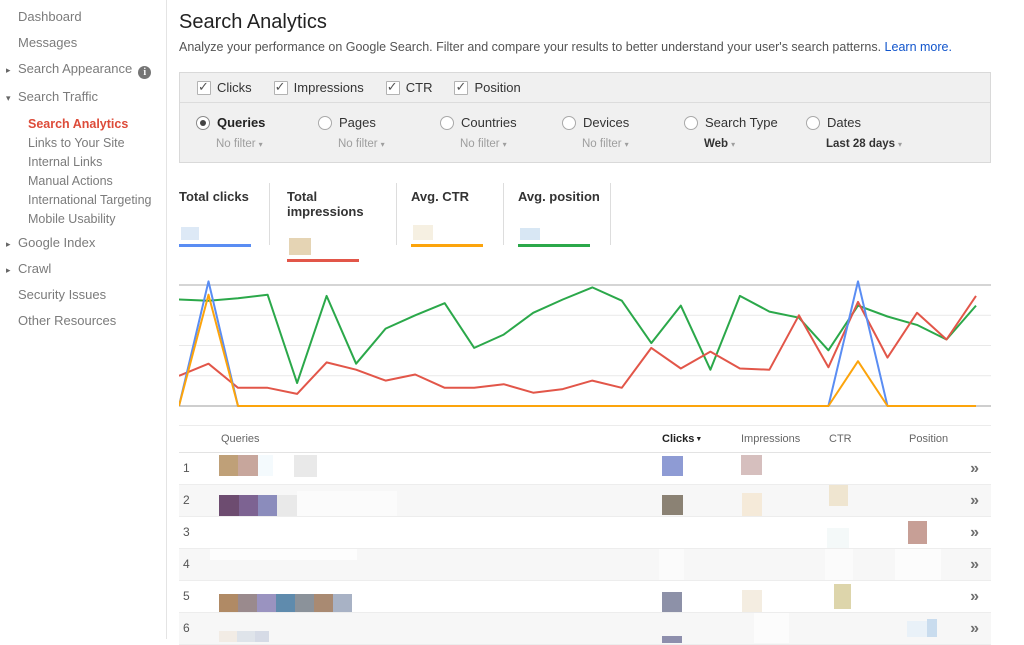 This screenshot has width=1024, height=645. I want to click on sidebar-item-label: Crawl, so click(35, 268).